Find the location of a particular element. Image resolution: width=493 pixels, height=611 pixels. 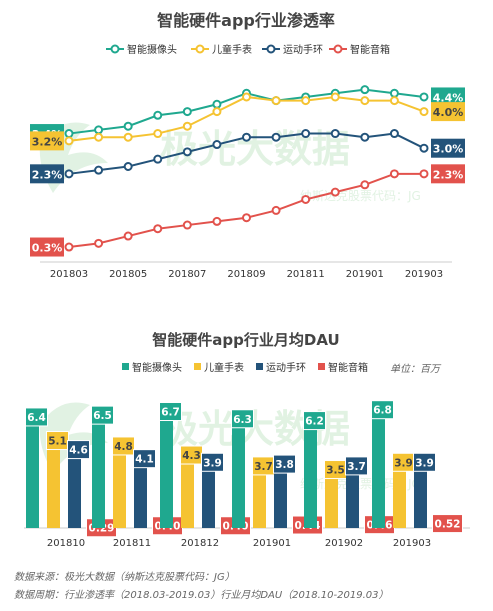

footer-source: 数据来源：极光大数据（纳斯达克股票代码：JG） is located at coordinates (124, 577).